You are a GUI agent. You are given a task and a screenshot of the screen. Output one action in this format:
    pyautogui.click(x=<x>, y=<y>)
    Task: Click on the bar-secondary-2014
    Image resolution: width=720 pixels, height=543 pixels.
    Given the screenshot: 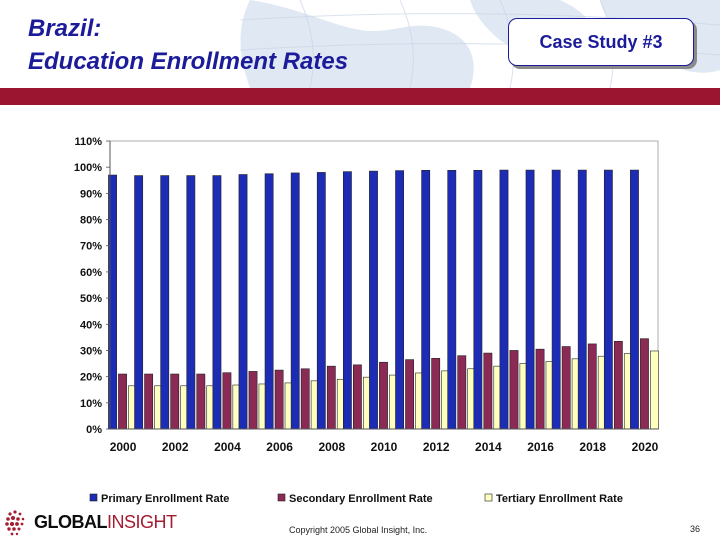 What is the action you would take?
    pyautogui.click(x=488, y=391)
    